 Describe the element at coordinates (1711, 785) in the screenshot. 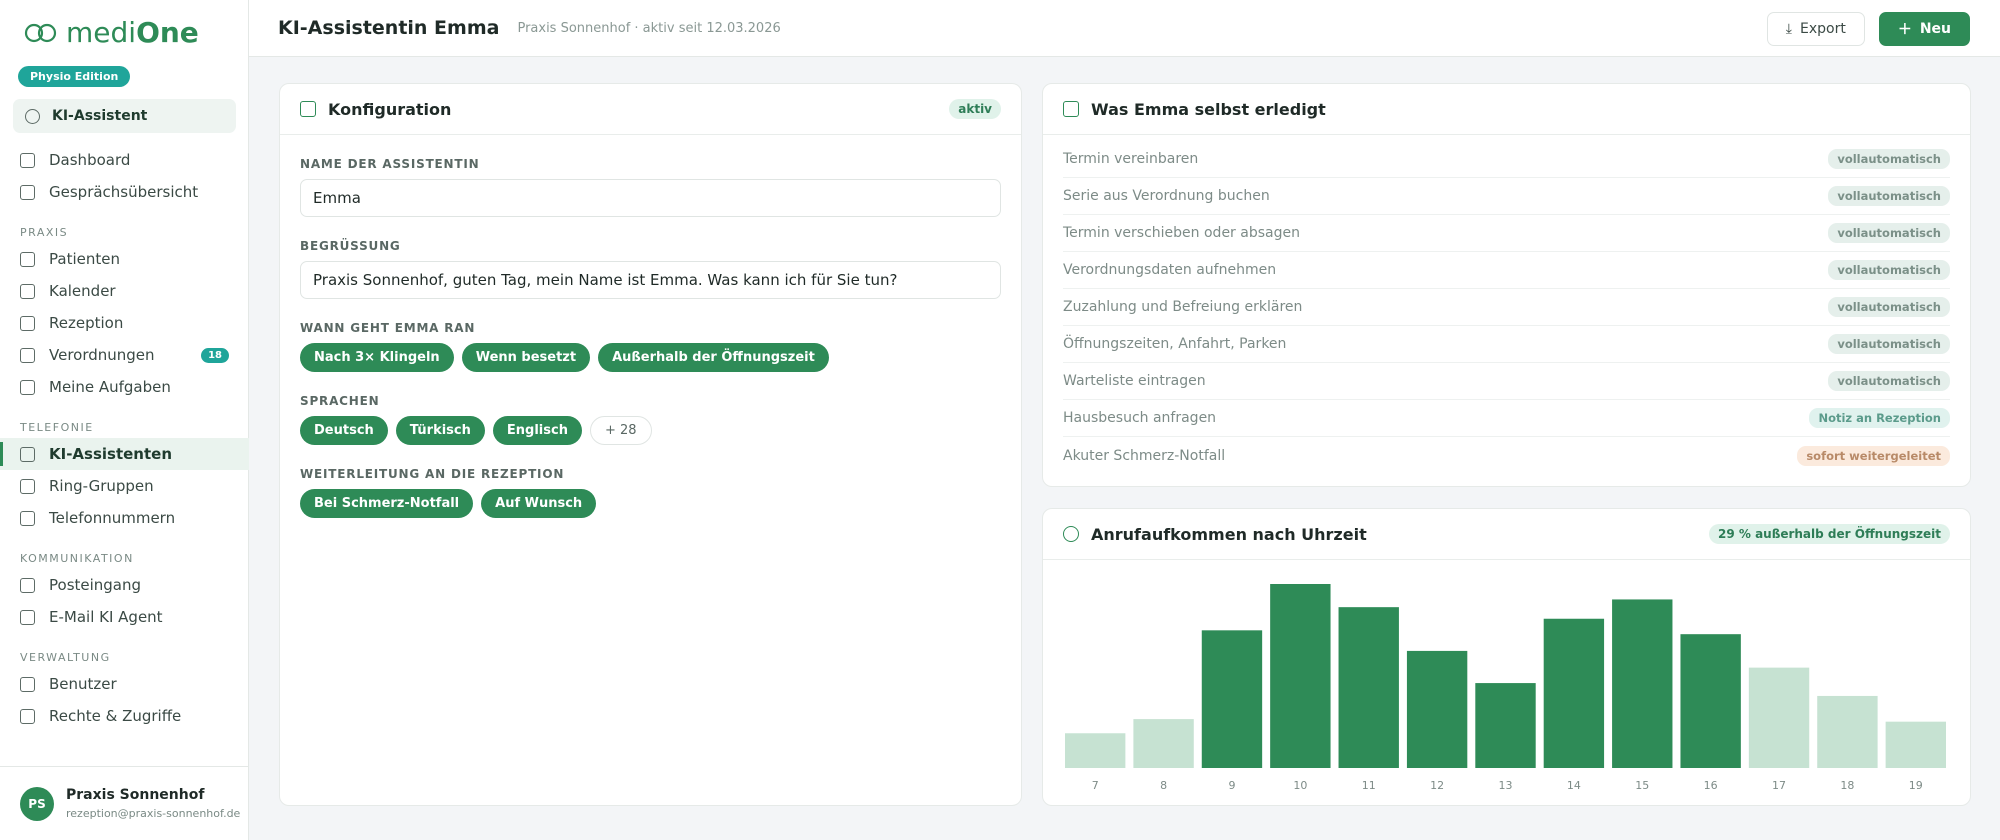

I see `x-tick-label: 16` at that location.